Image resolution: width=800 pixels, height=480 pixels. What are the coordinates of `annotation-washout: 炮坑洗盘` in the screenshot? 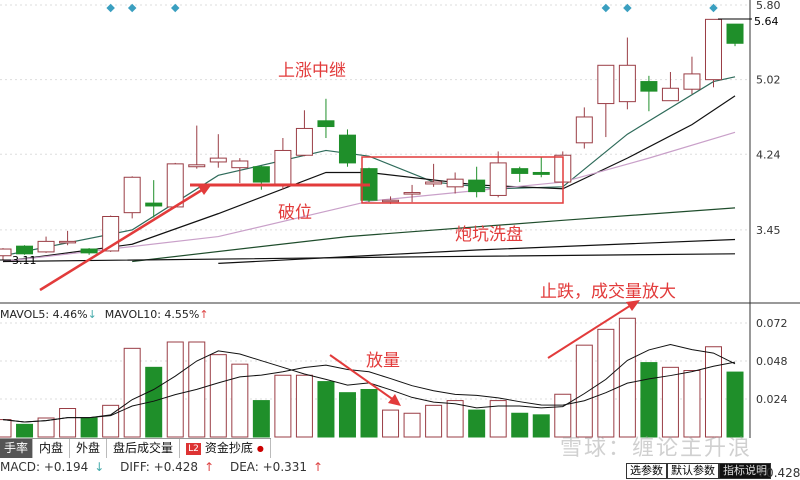 It's located at (489, 235).